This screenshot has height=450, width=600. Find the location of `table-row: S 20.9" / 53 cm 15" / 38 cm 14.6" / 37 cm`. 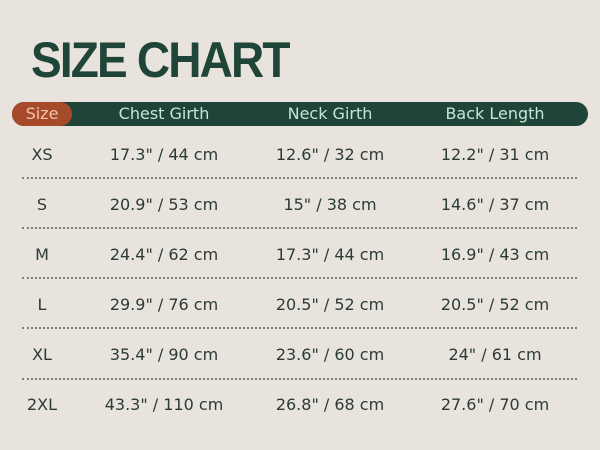

table-row: S 20.9" / 53 cm 15" / 38 cm 14.6" / 37 cm is located at coordinates (300, 205).